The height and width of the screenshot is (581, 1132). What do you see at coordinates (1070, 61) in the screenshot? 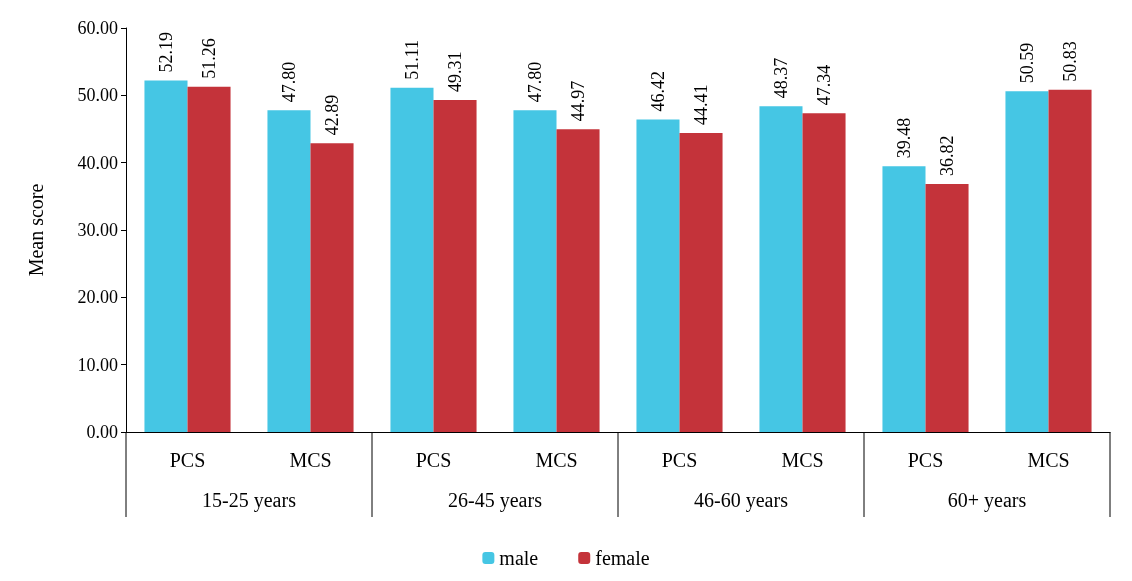
I see `data-label: 50.83` at bounding box center [1070, 61].